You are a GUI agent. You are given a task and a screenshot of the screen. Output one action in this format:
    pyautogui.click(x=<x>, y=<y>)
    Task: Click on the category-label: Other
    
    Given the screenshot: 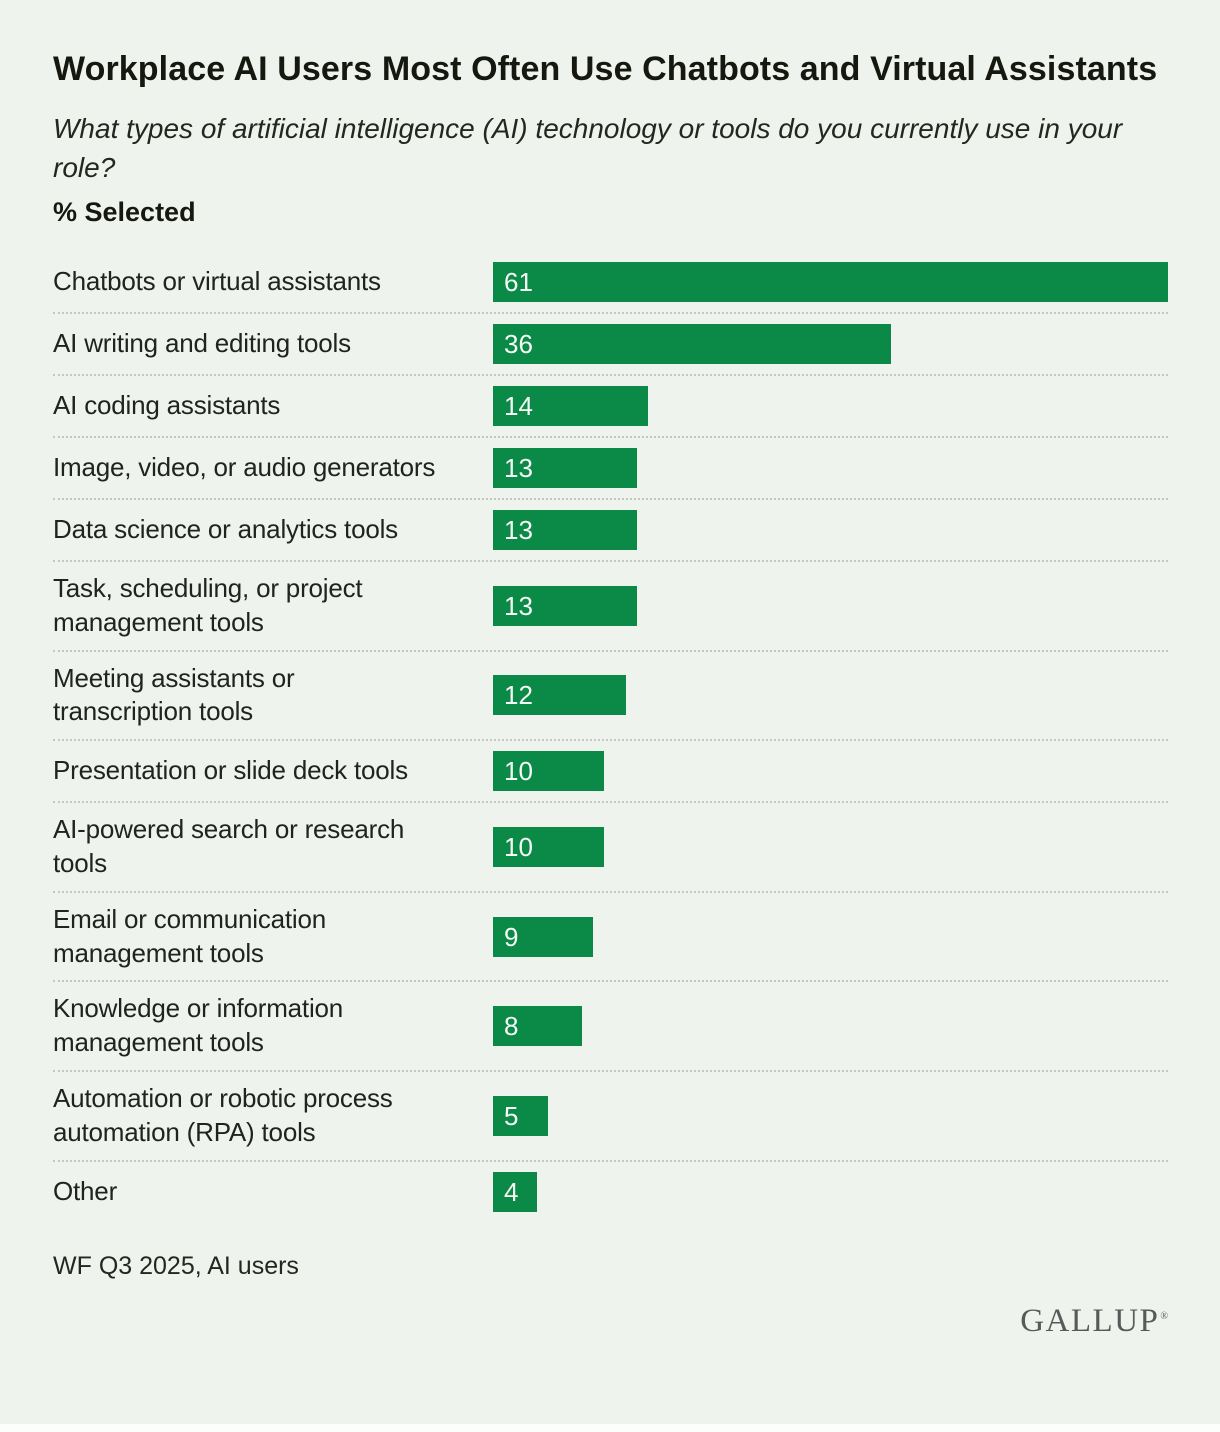 What is the action you would take?
    pyautogui.click(x=85, y=1190)
    